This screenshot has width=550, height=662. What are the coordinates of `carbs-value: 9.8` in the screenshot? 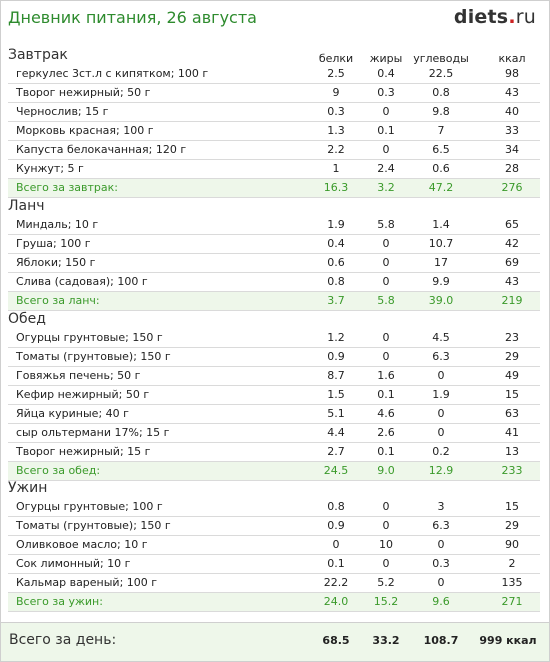 It's located at (441, 111).